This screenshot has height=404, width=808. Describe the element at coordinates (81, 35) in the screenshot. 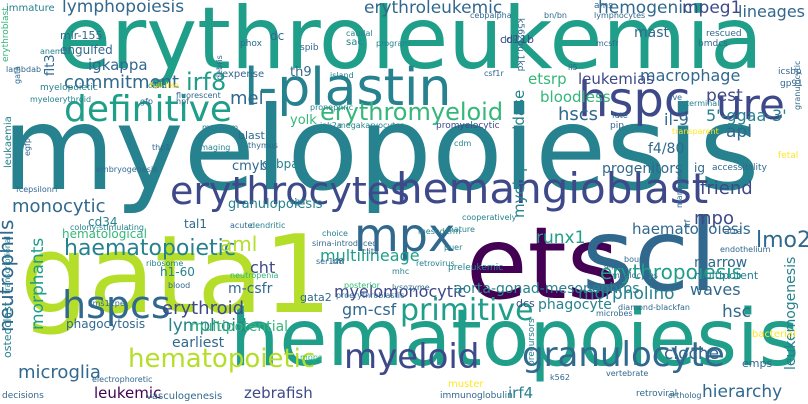

I see `word-mir-155: mir-155` at that location.